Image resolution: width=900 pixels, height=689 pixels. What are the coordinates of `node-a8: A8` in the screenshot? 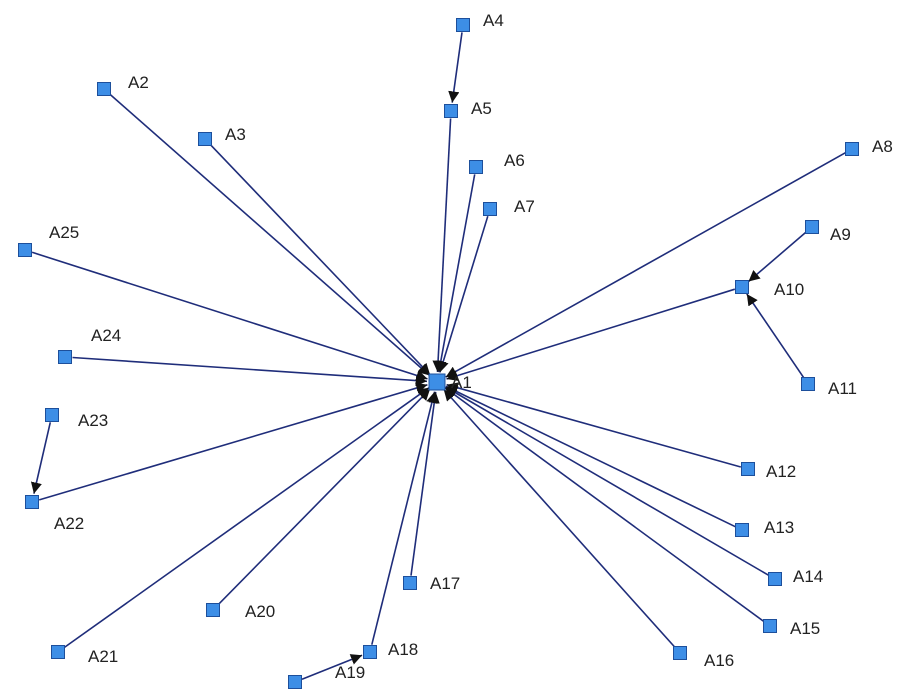 It's located at (869, 146).